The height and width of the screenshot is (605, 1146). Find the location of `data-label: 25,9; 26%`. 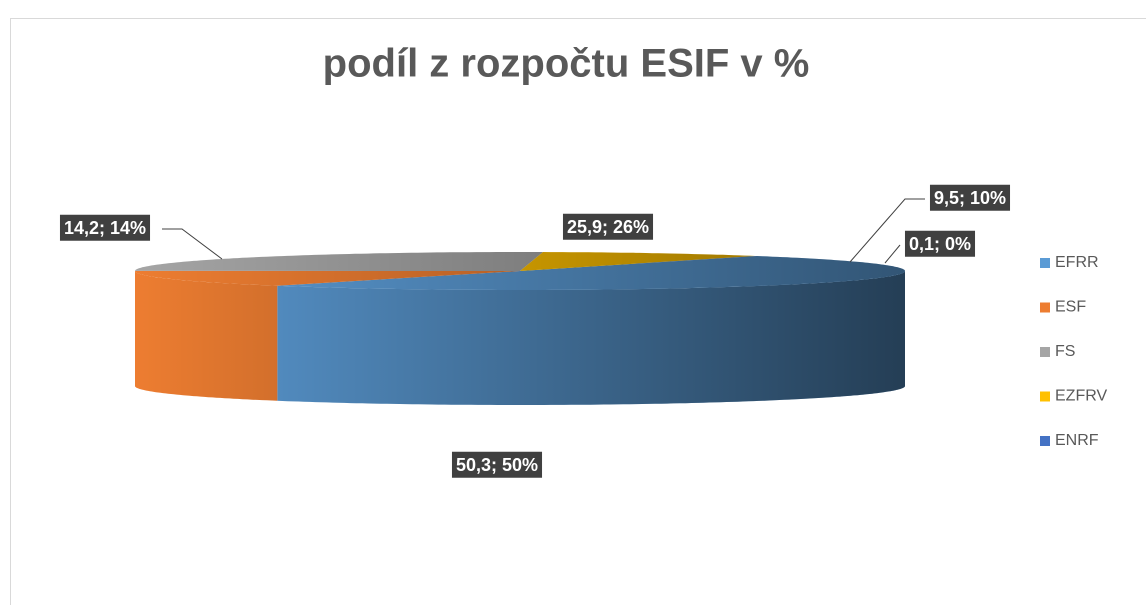

data-label: 25,9; 26% is located at coordinates (608, 227).